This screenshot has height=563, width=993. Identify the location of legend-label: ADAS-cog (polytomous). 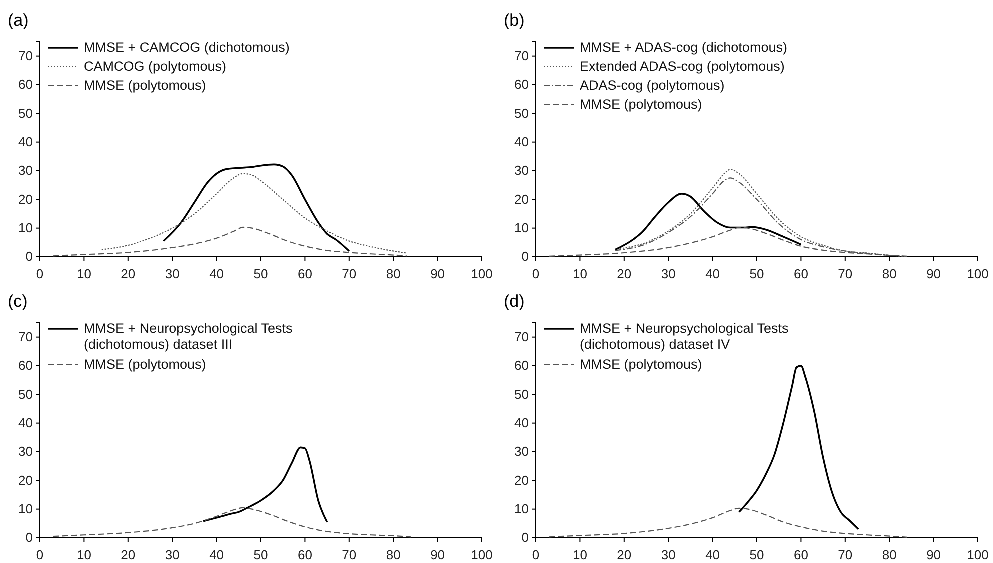
(652, 85).